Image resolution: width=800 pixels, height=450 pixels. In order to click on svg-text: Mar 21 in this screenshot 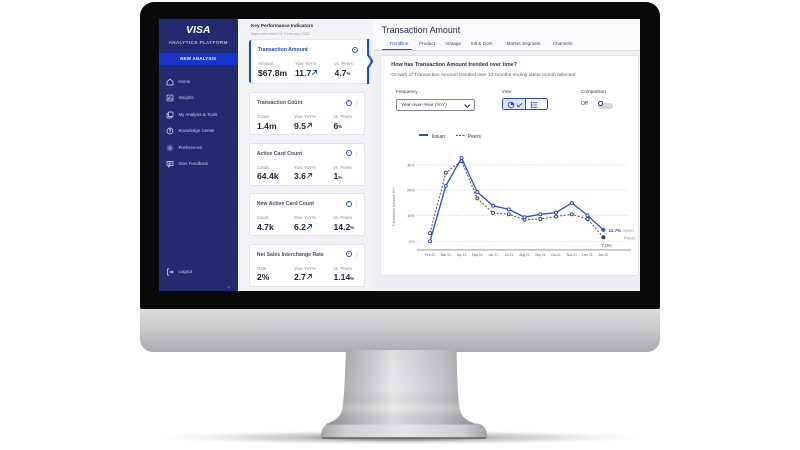, I will do `click(446, 255)`.